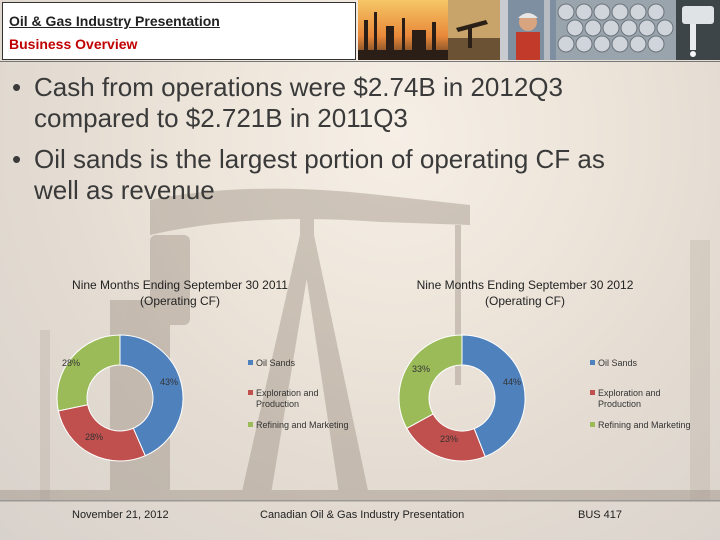  I want to click on chart-1-legend-item-2: Refining and Marketing, so click(640, 425).